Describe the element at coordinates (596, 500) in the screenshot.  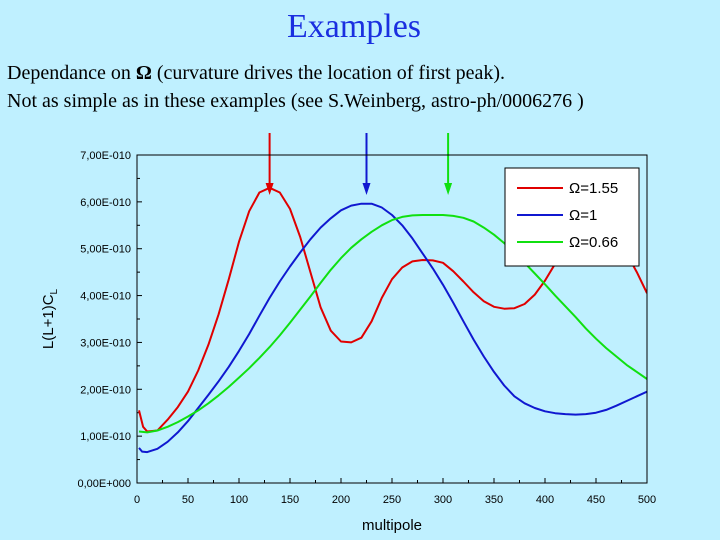
I see `x-tick-label: 450` at that location.